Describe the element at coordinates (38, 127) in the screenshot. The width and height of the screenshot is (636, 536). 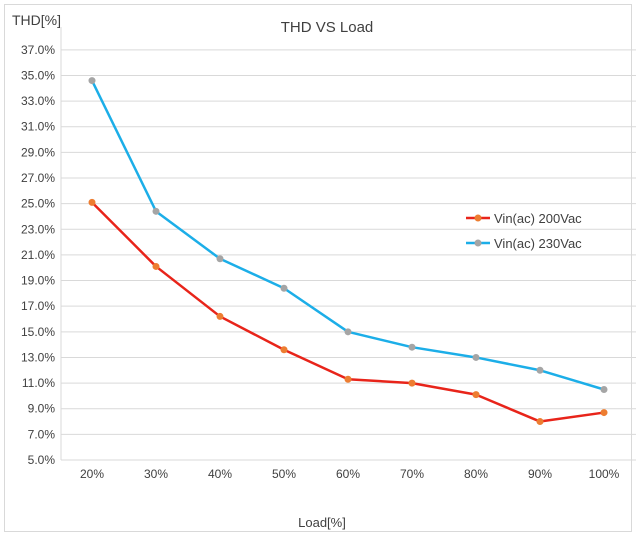
I see `y-tick-label: 31.0%` at that location.